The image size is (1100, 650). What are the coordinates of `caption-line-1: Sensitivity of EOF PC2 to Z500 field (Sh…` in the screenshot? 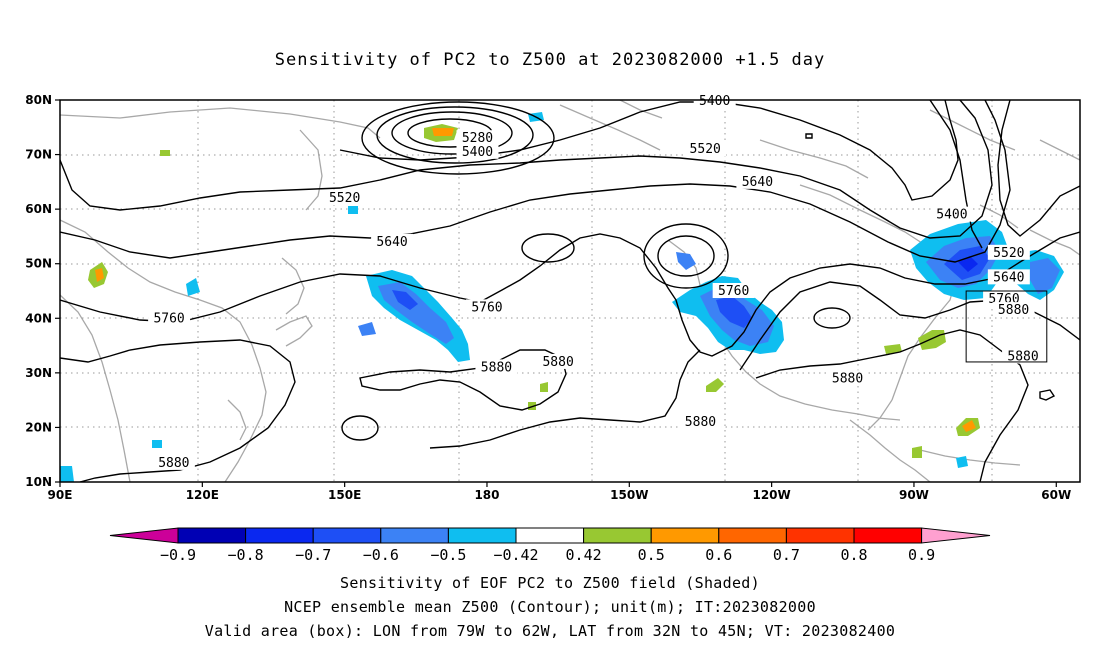 It's located at (550, 583).